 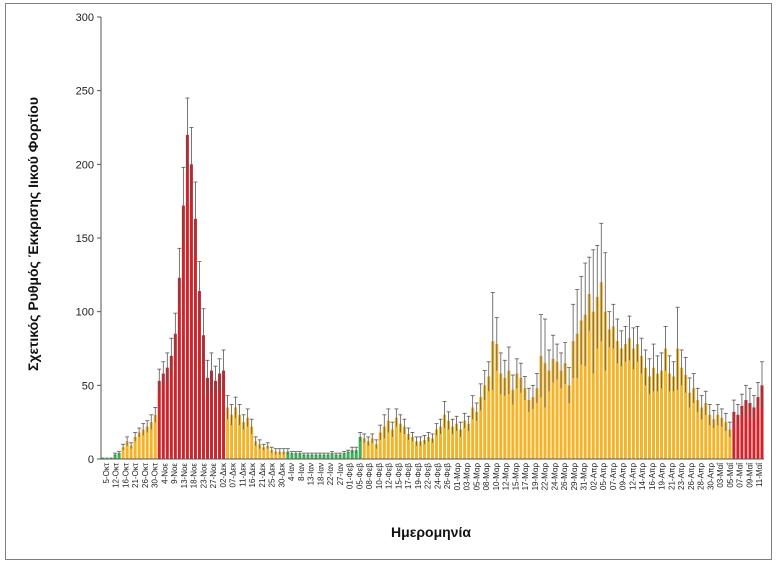 What do you see at coordinates (740, 475) in the screenshot?
I see `x-tick-label: 07-Μαΐ` at bounding box center [740, 475].